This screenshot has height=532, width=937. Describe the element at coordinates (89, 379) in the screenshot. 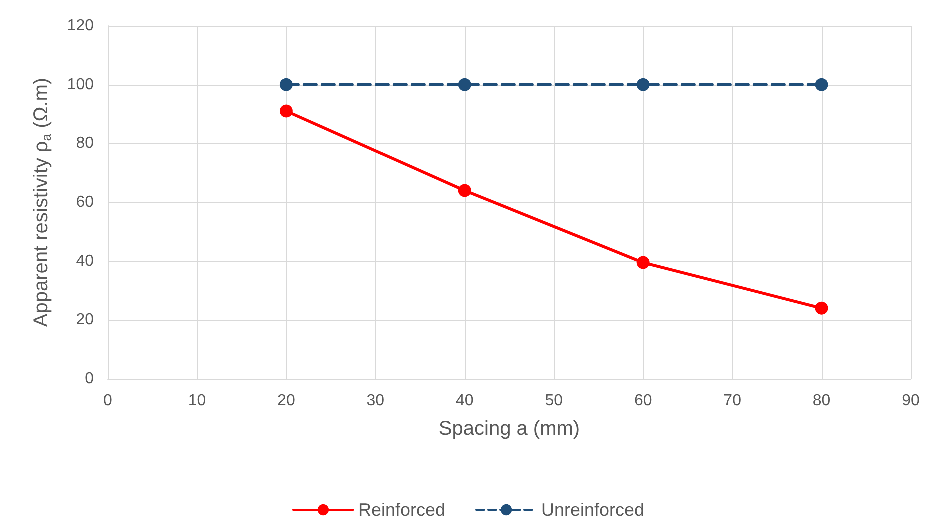

I see `y-tick-label: 0` at that location.